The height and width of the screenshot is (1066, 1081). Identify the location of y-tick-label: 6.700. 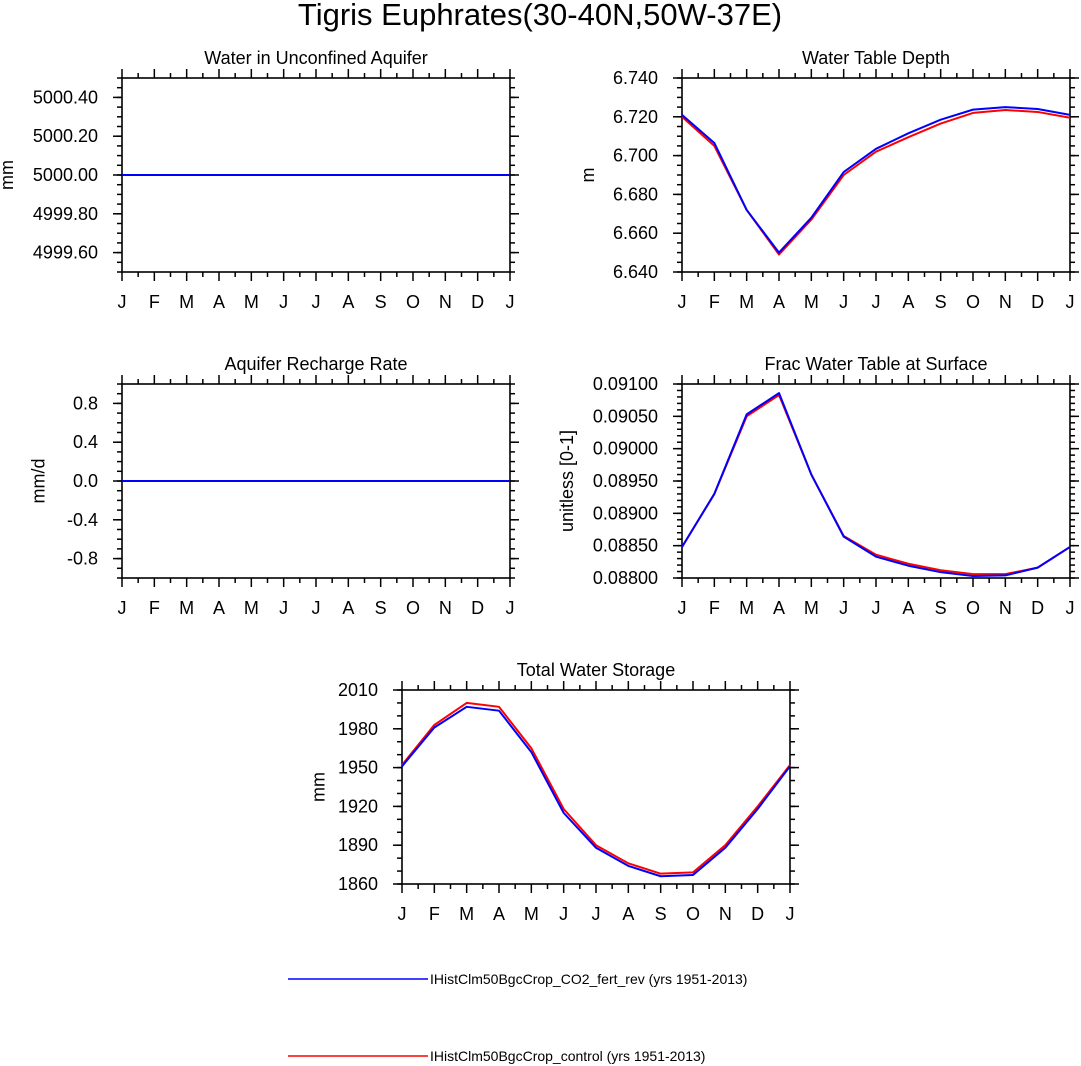
(635, 156).